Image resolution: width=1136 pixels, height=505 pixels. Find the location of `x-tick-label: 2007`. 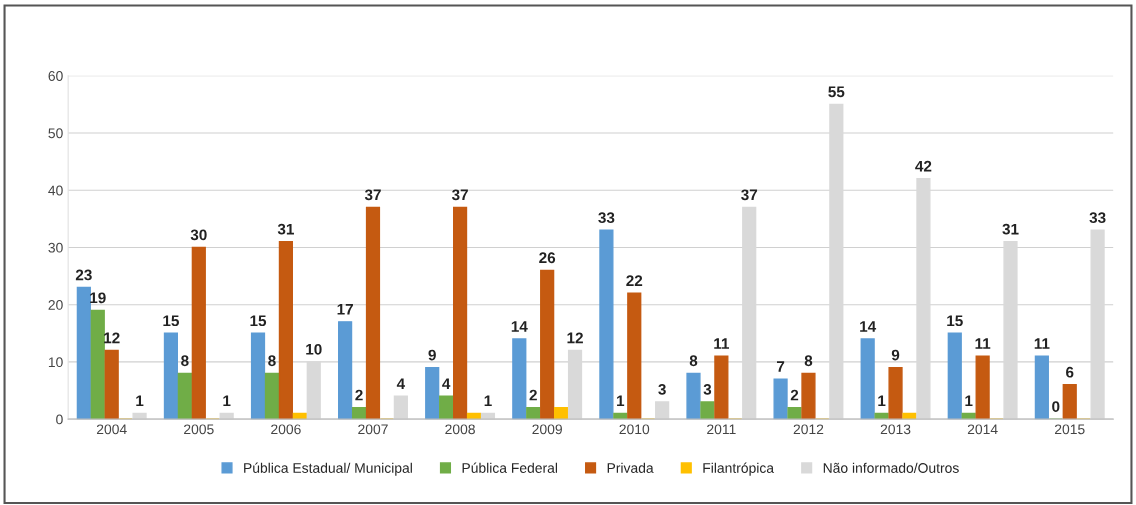

x-tick-label: 2007 is located at coordinates (373, 429).